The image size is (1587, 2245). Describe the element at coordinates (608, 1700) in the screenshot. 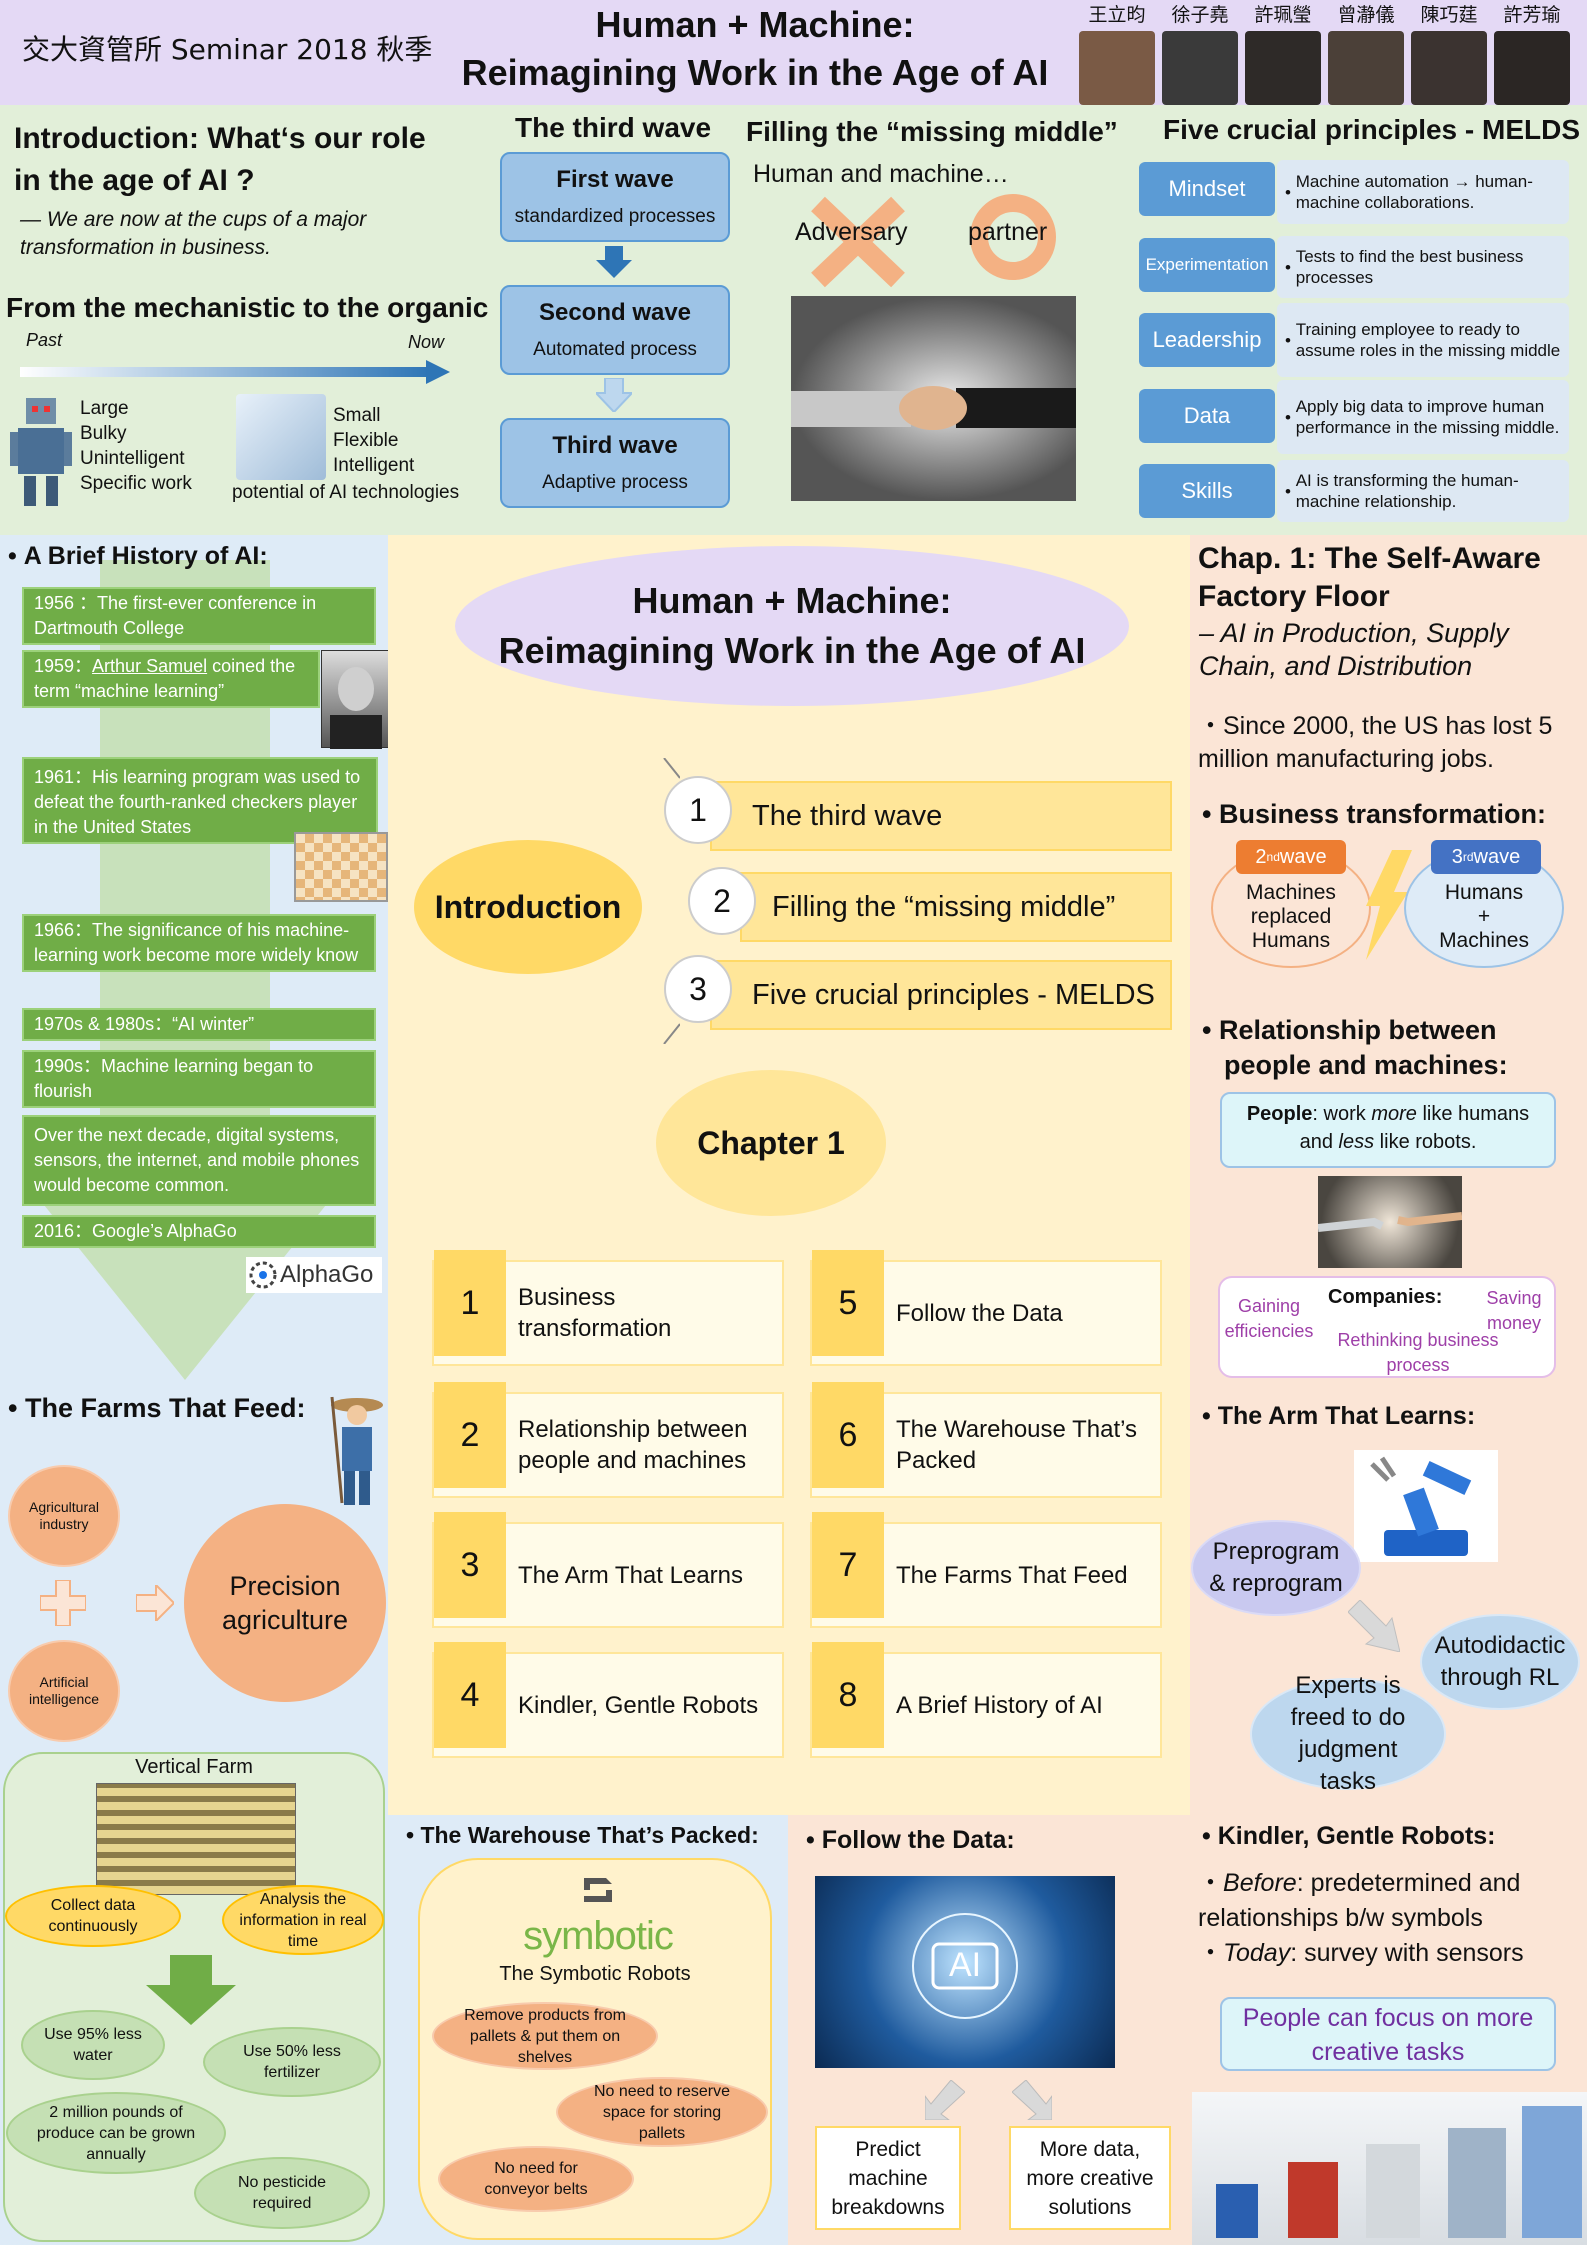

I see `chapter-card-4: 4 Kindler, Gentle Robots` at that location.